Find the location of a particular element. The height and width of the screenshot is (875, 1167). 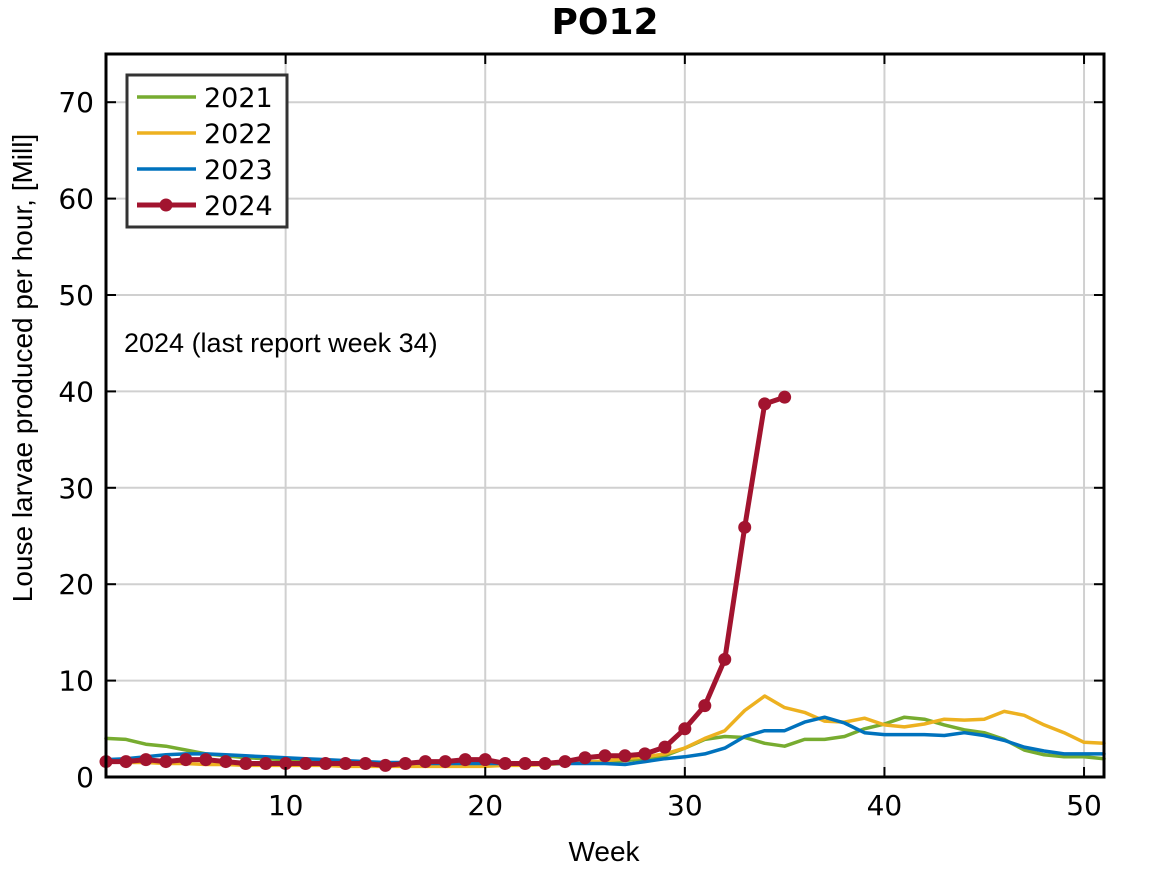

legend-label-2022: 2022 is located at coordinates (238, 134).